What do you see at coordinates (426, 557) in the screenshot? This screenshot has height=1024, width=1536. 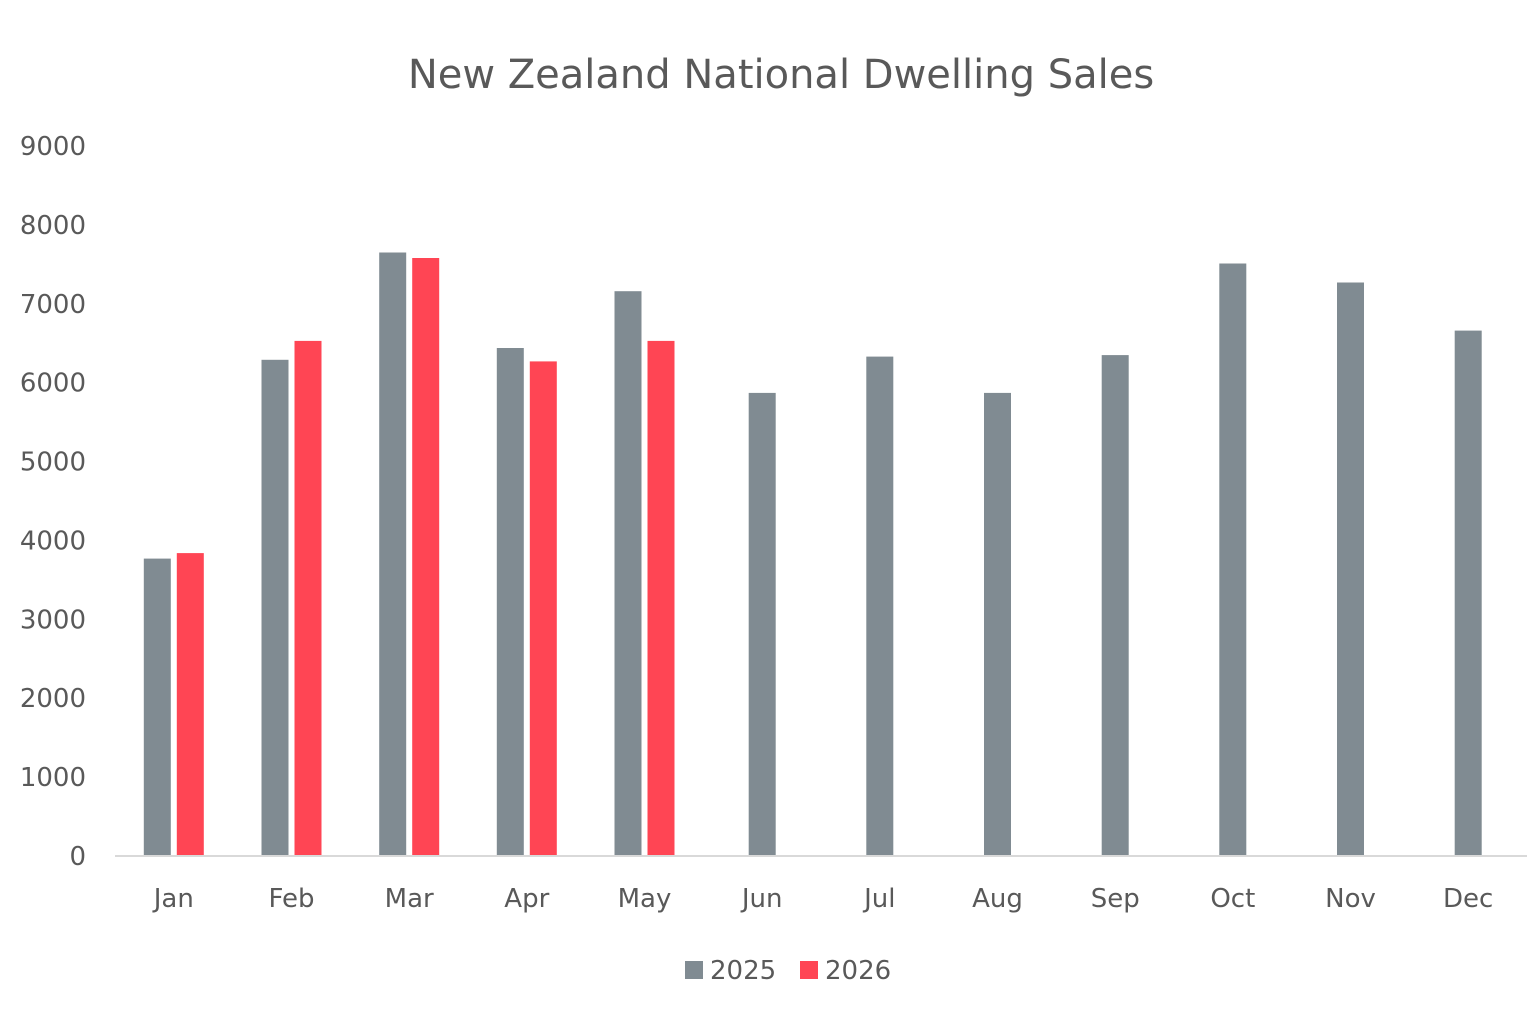 I see `bar-2026-mar` at bounding box center [426, 557].